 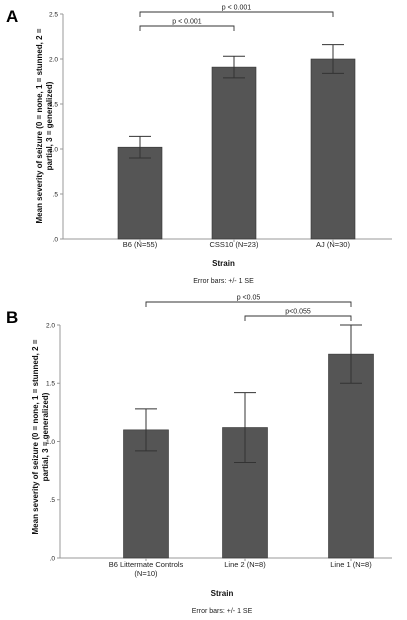 I want to click on significance-label: p <0.05, so click(x=249, y=298).